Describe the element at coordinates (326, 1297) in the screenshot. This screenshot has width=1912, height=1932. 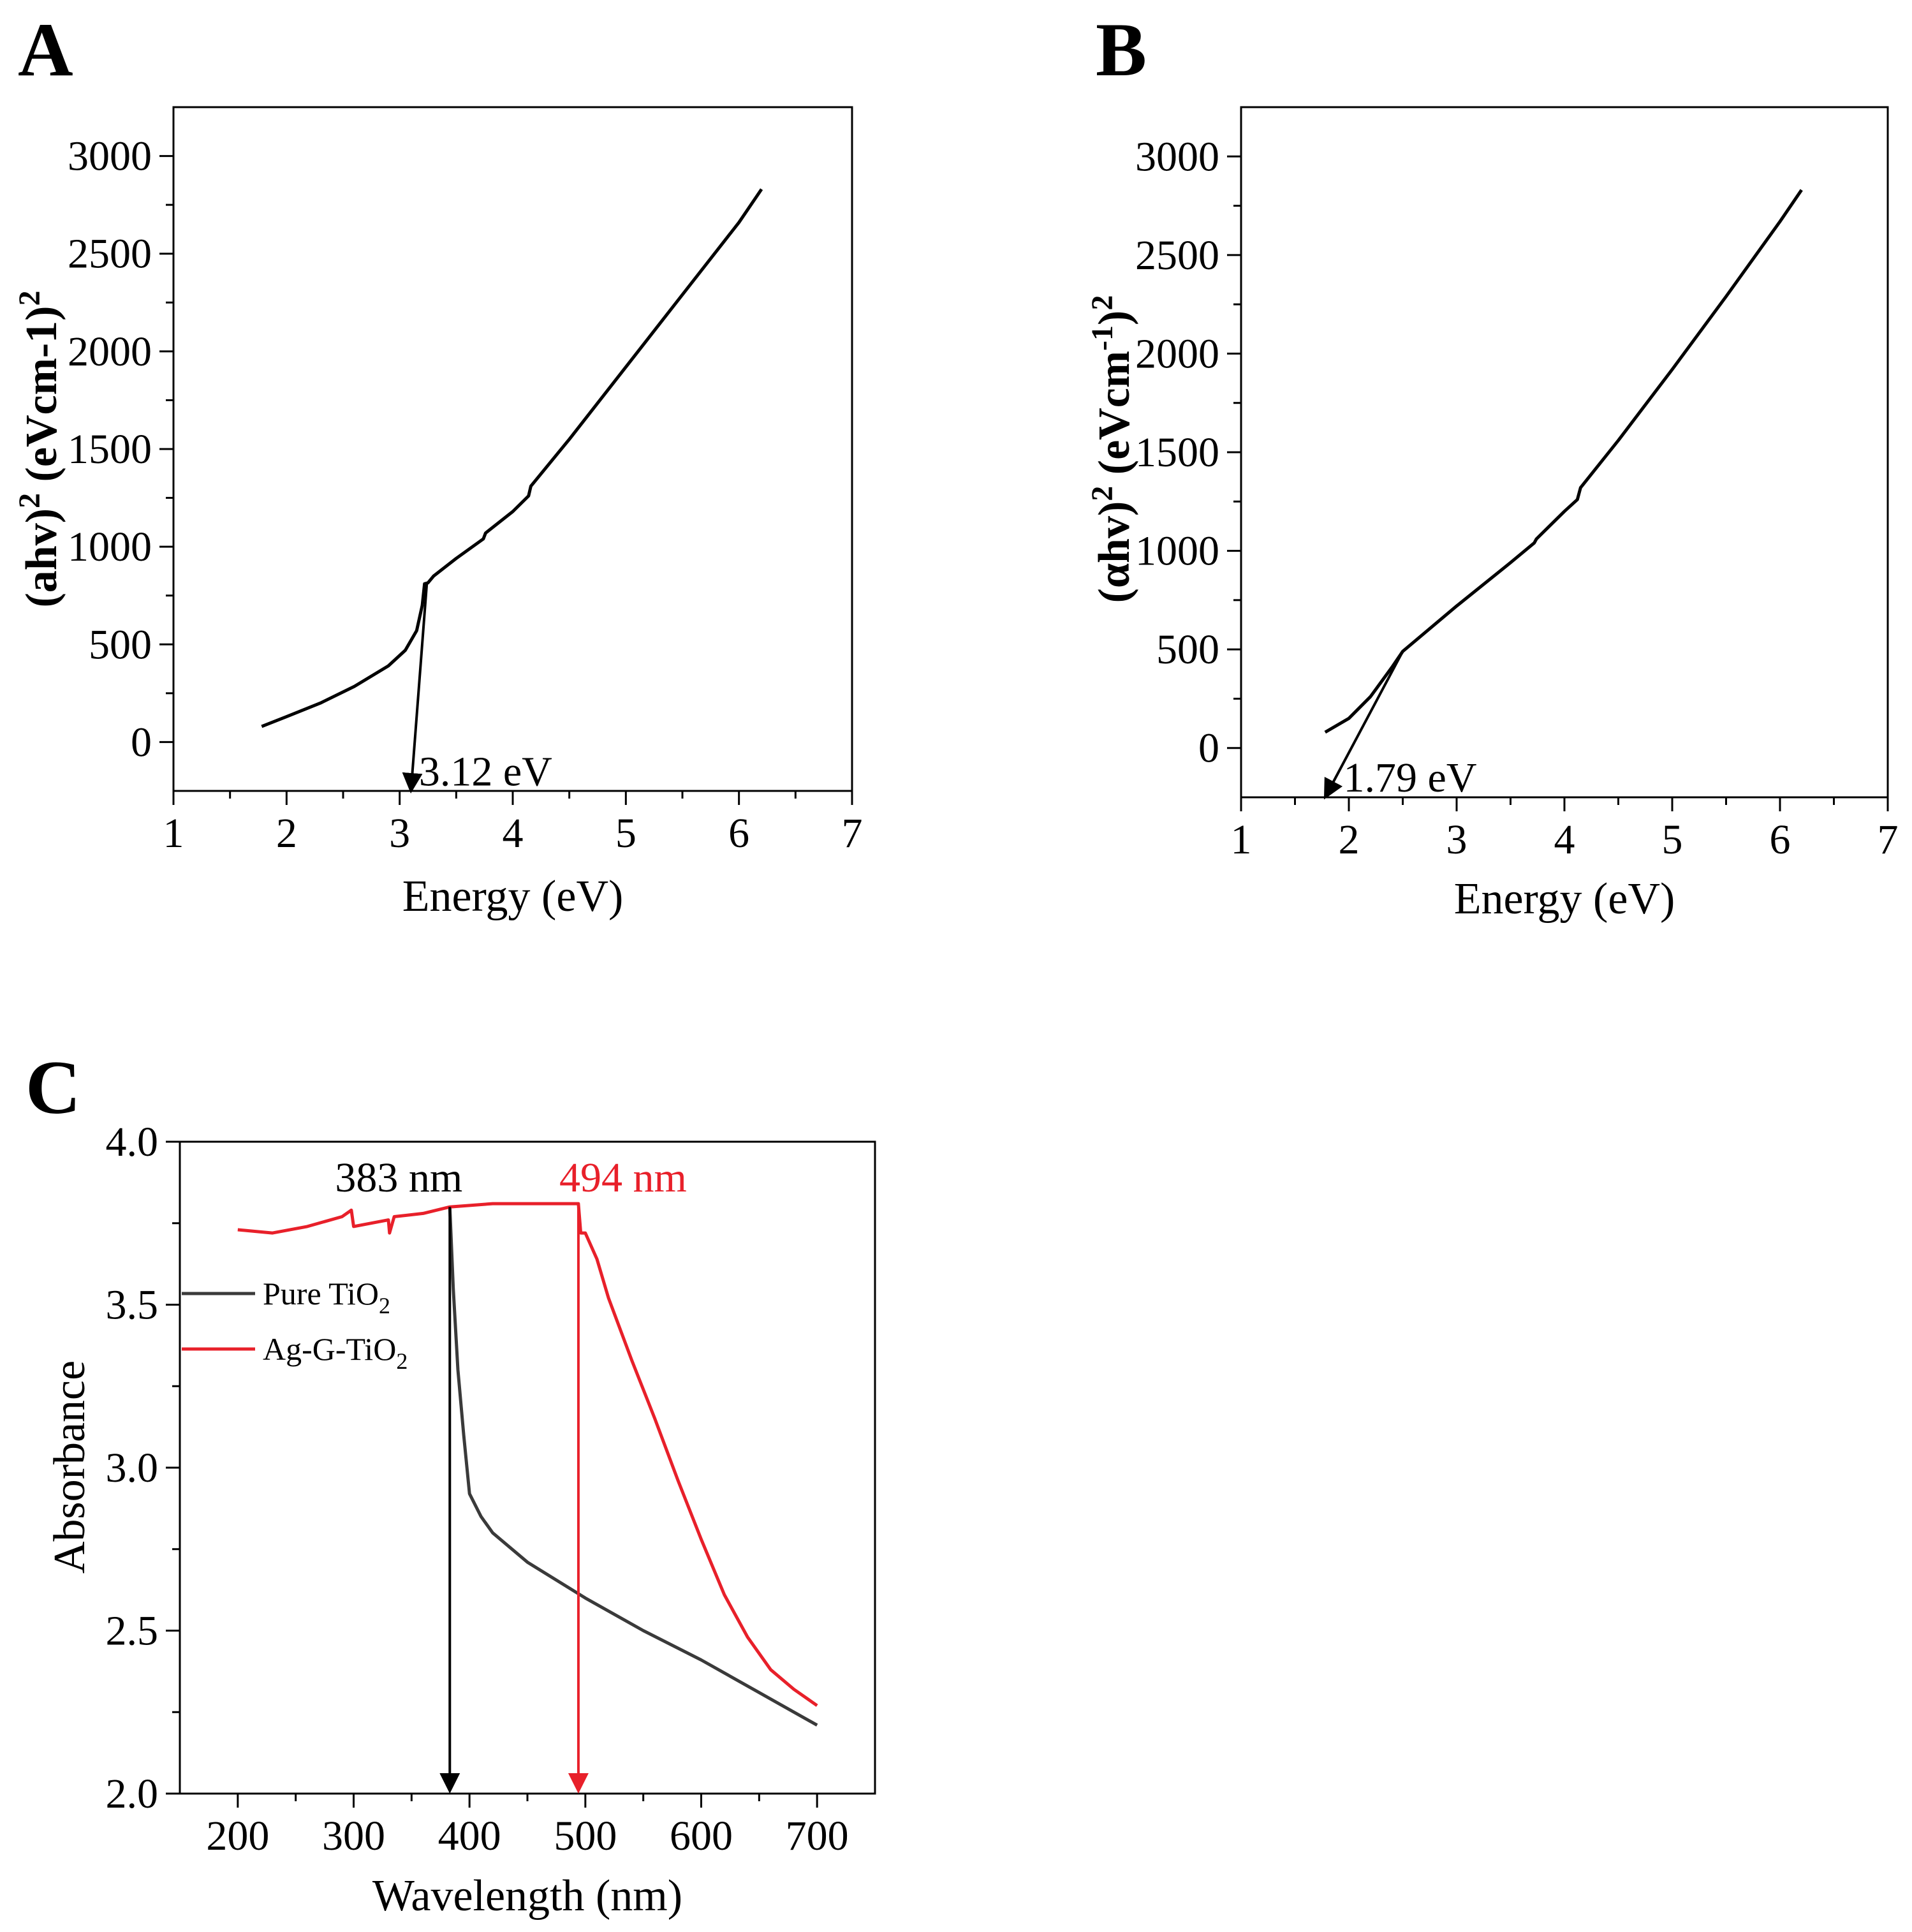
I see `legend-label-pure-tio2: Pure TiO2` at that location.